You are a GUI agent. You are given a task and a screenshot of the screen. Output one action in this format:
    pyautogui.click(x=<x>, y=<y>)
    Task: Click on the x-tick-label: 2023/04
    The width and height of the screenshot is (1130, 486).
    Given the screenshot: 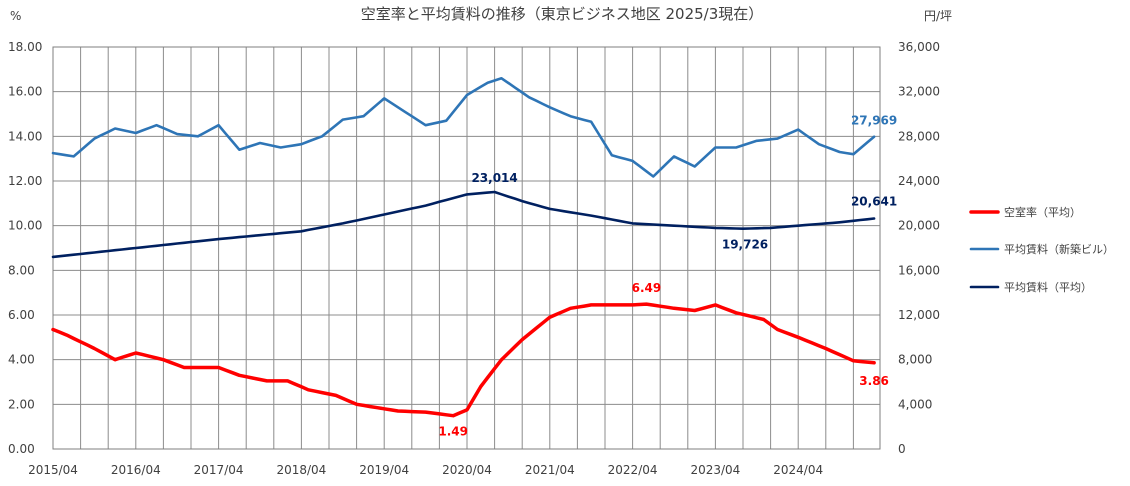 What is the action you would take?
    pyautogui.click(x=715, y=470)
    